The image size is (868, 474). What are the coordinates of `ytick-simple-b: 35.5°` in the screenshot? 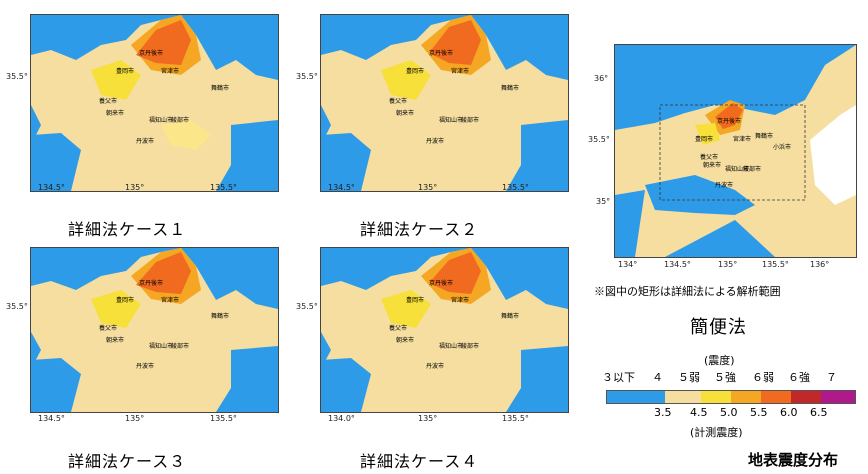 It's located at (599, 139).